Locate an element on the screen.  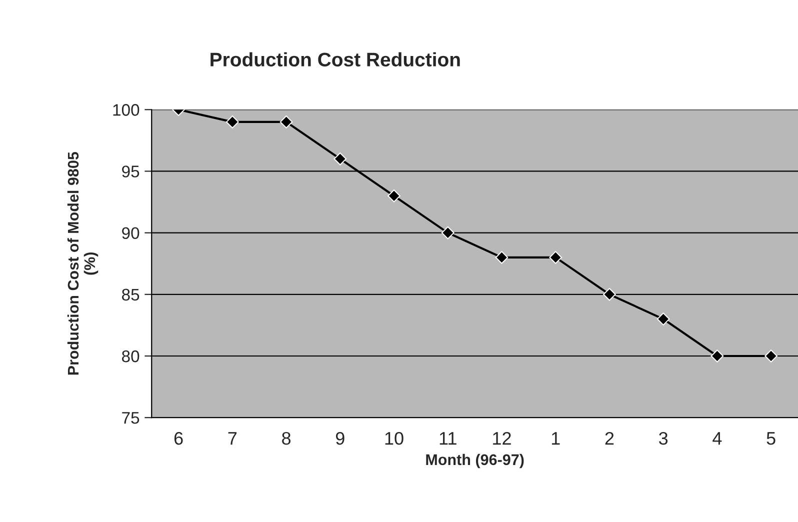
x-tick-label: 7 is located at coordinates (232, 438).